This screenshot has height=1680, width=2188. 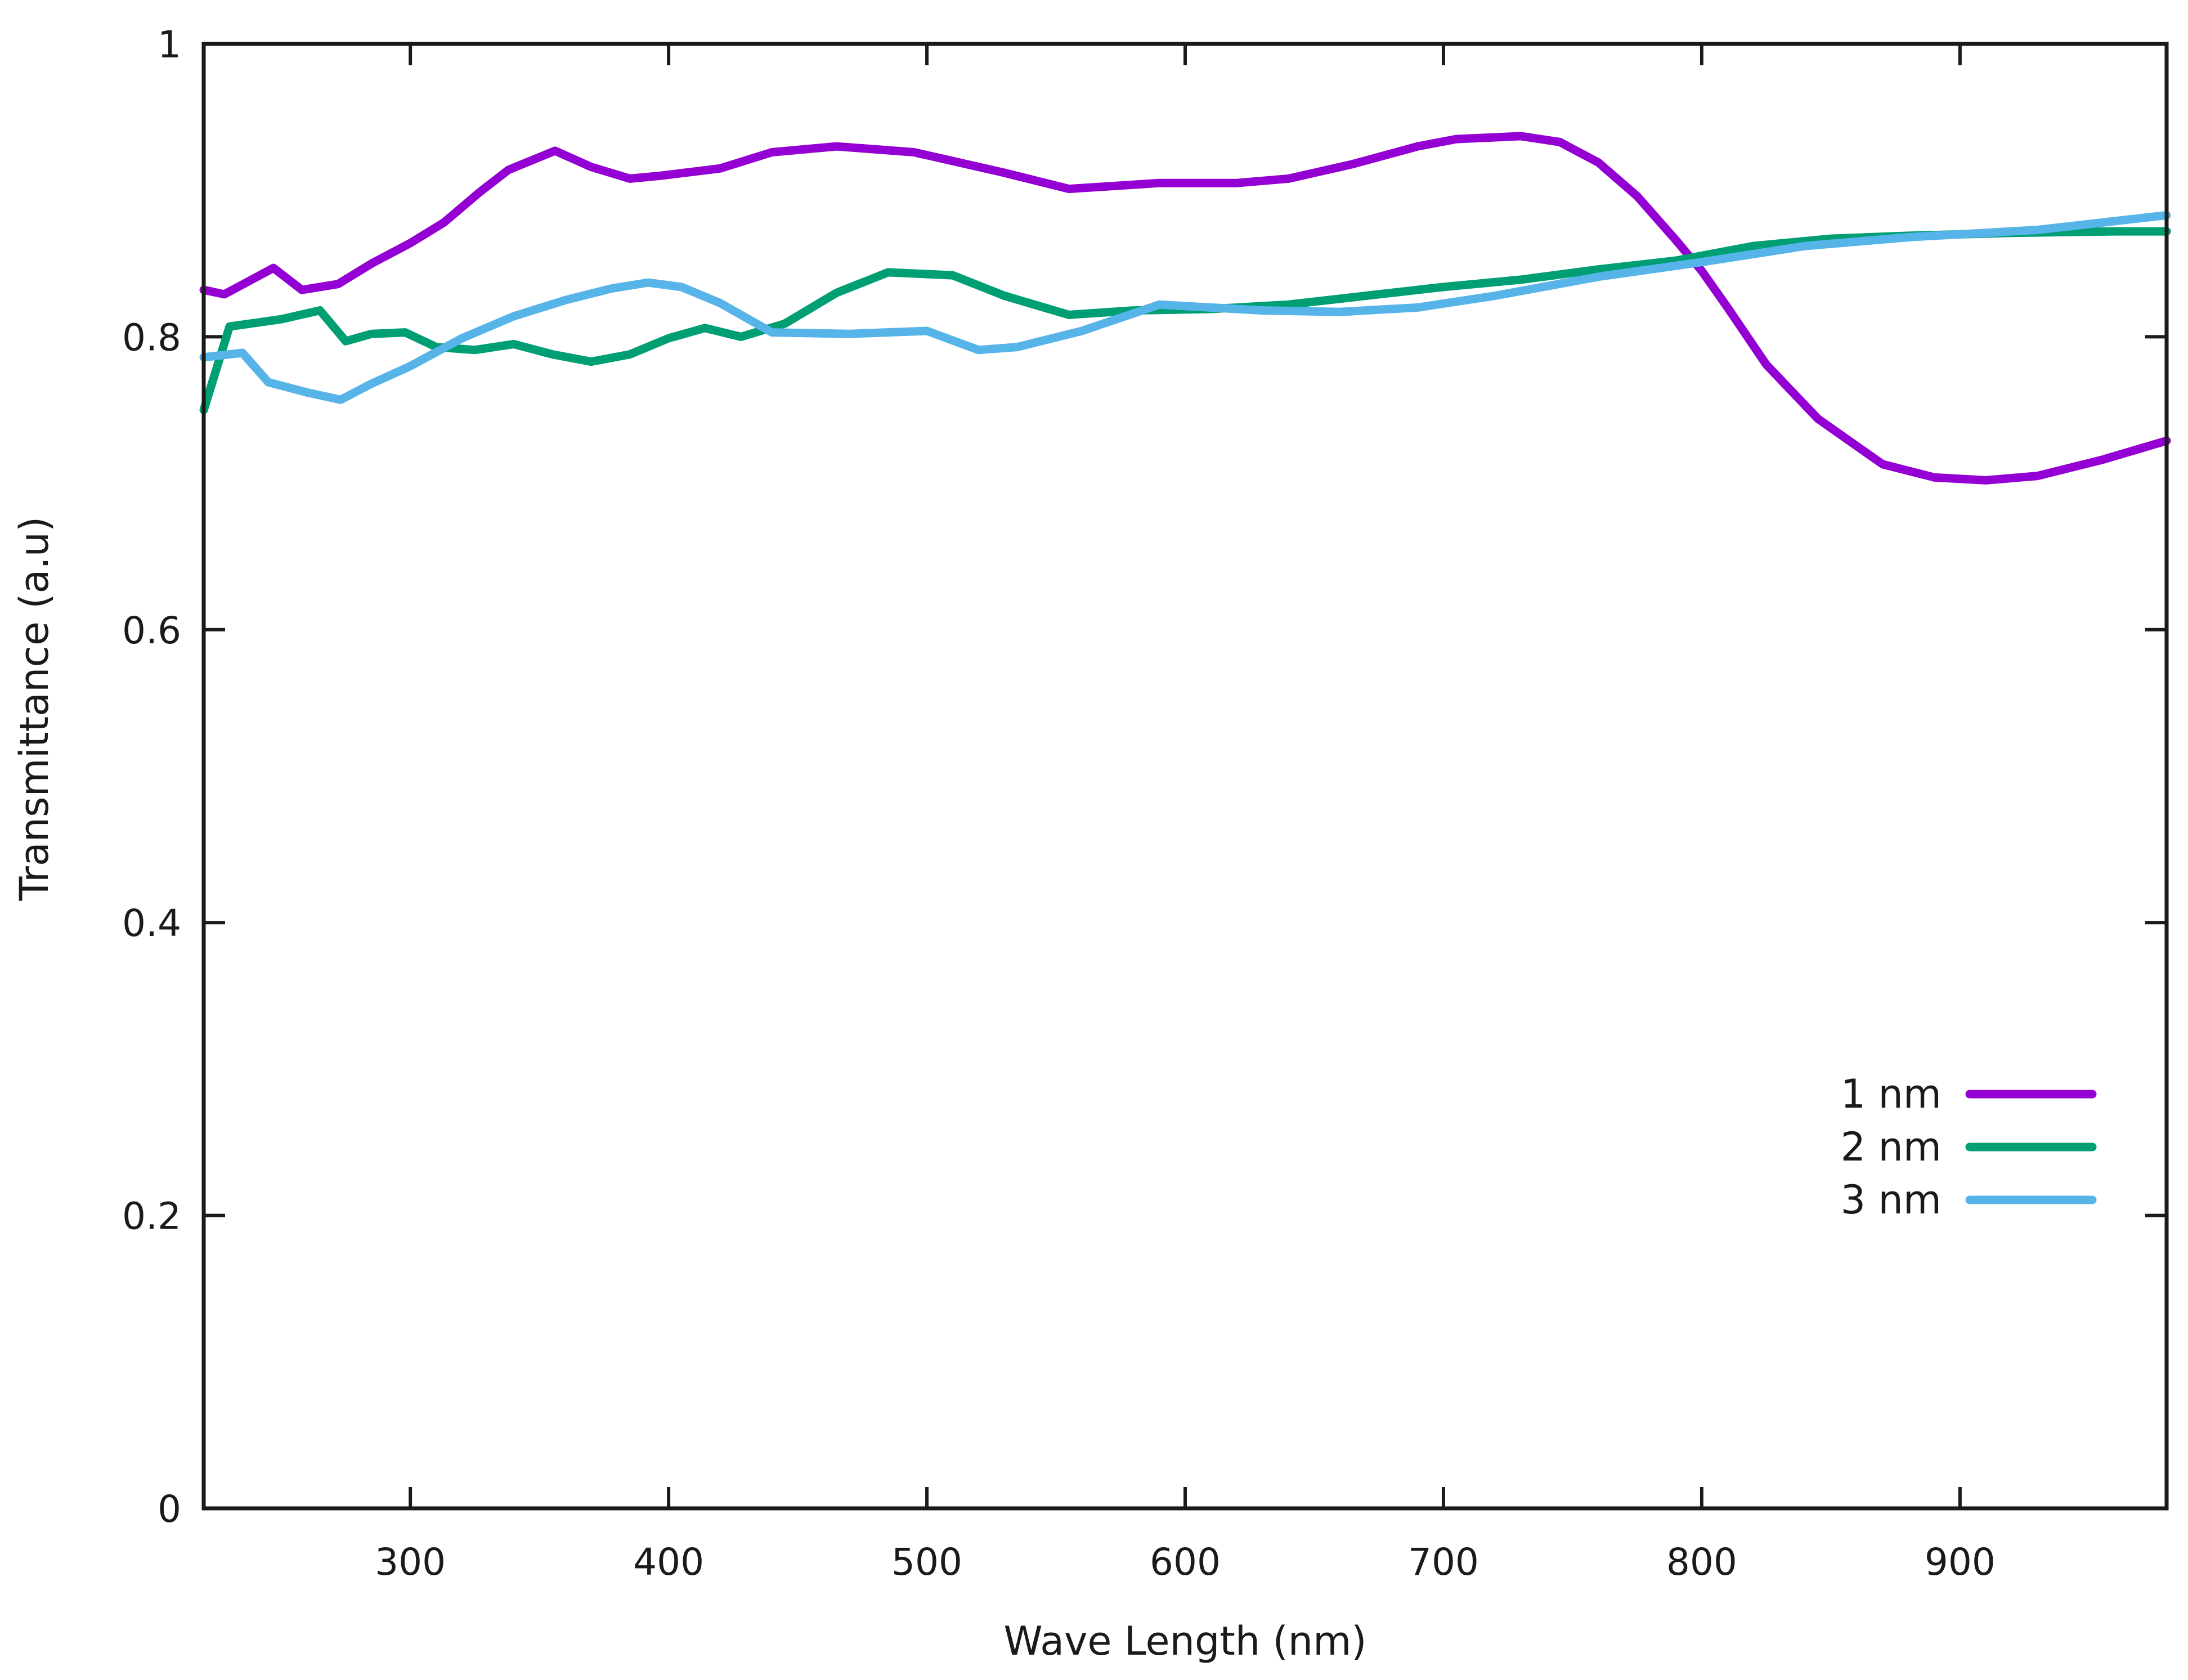 What do you see at coordinates (1891, 1200) in the screenshot?
I see `legend-label-3: 3 nm` at bounding box center [1891, 1200].